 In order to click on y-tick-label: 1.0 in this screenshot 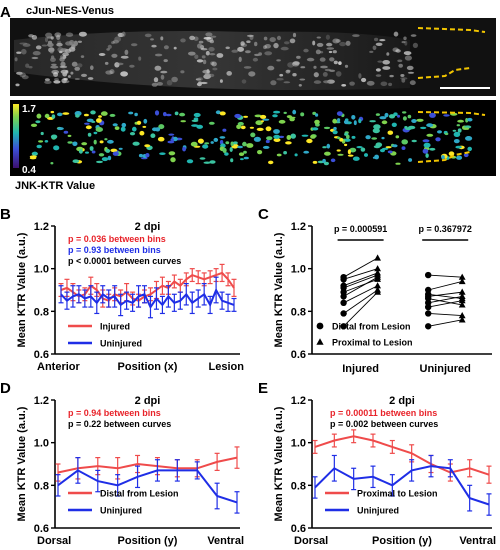, I will do `click(298, 444)`.